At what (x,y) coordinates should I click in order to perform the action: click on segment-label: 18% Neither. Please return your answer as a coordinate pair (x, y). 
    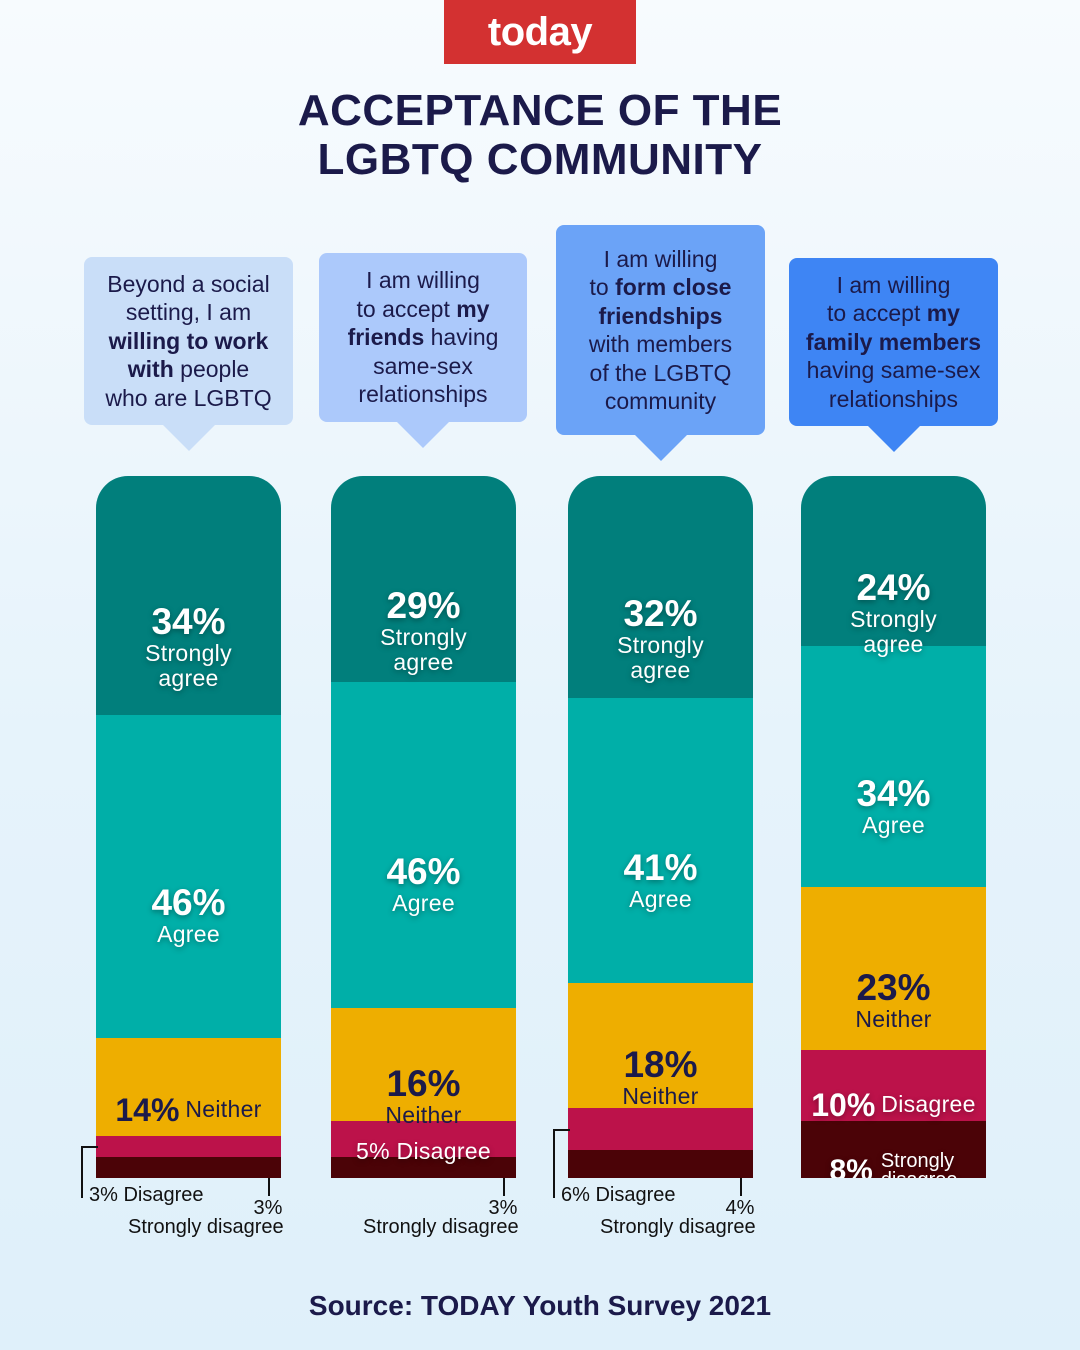
    Looking at the image, I should click on (660, 1076).